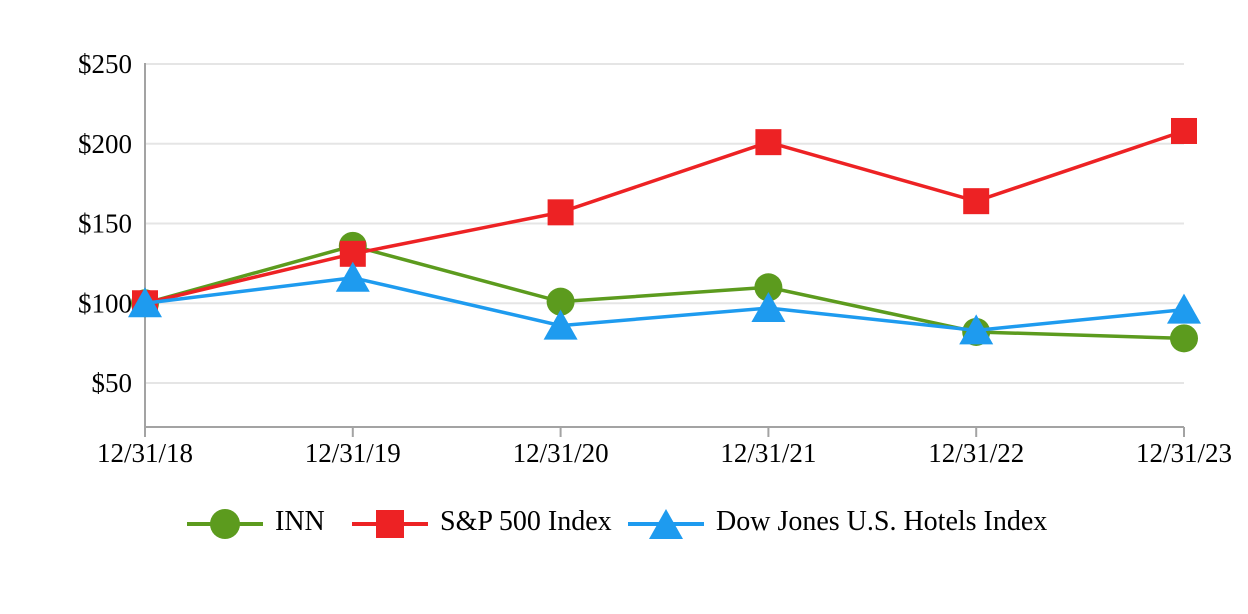 This screenshot has height=614, width=1248. I want to click on legend-item-inn: INN, so click(256, 524).